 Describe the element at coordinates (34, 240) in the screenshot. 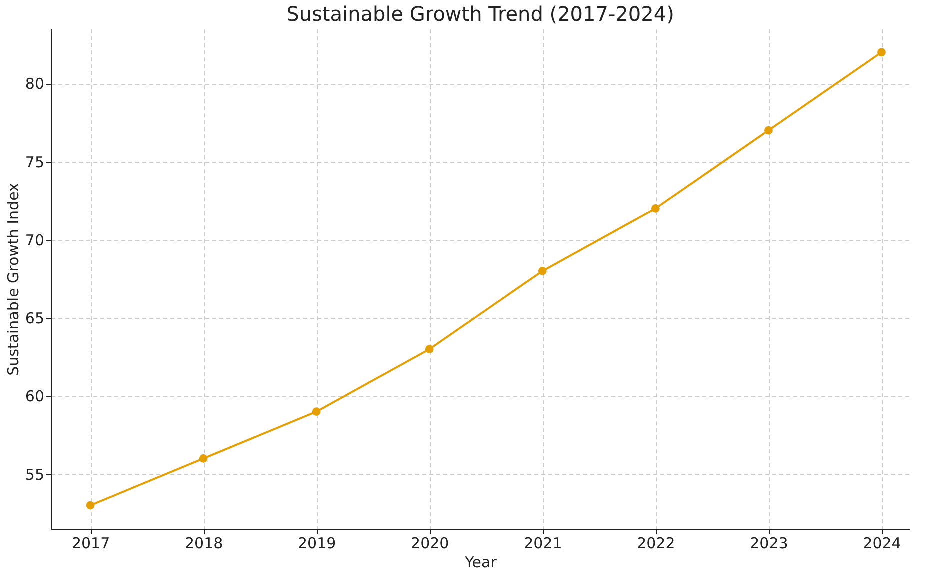

I see `y-tick-label: 70` at that location.